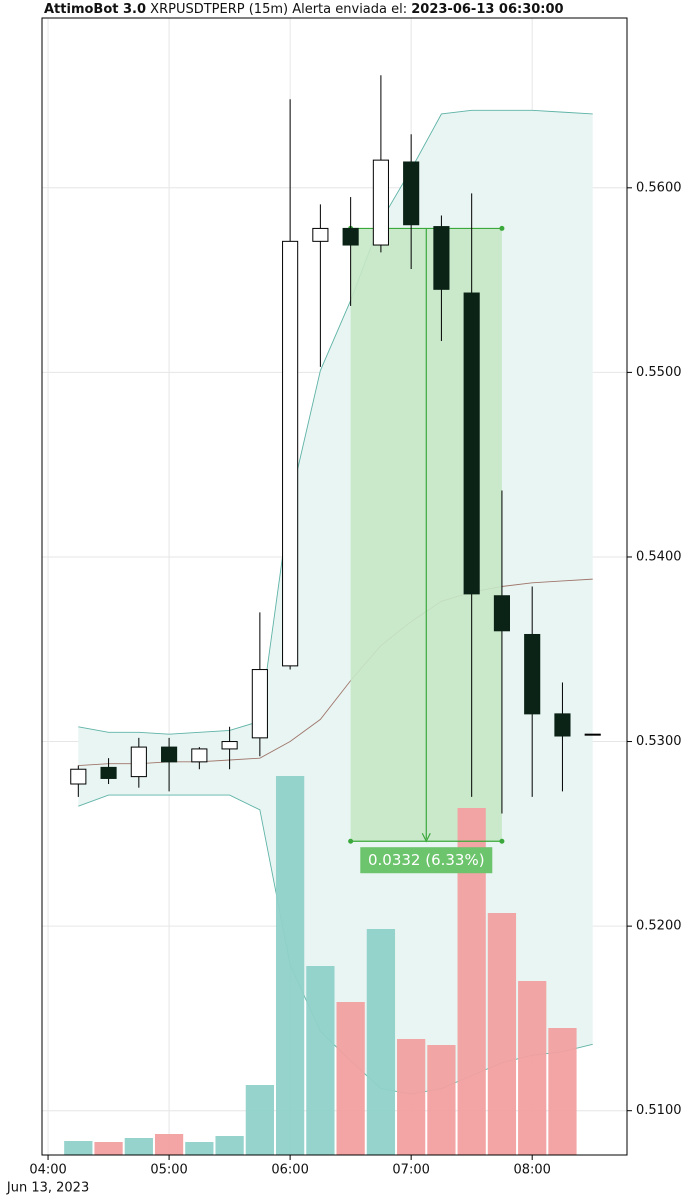 The width and height of the screenshot is (692, 1200). What do you see at coordinates (95, 9) in the screenshot?
I see `title-bot: AttimoBot 3.0` at bounding box center [95, 9].